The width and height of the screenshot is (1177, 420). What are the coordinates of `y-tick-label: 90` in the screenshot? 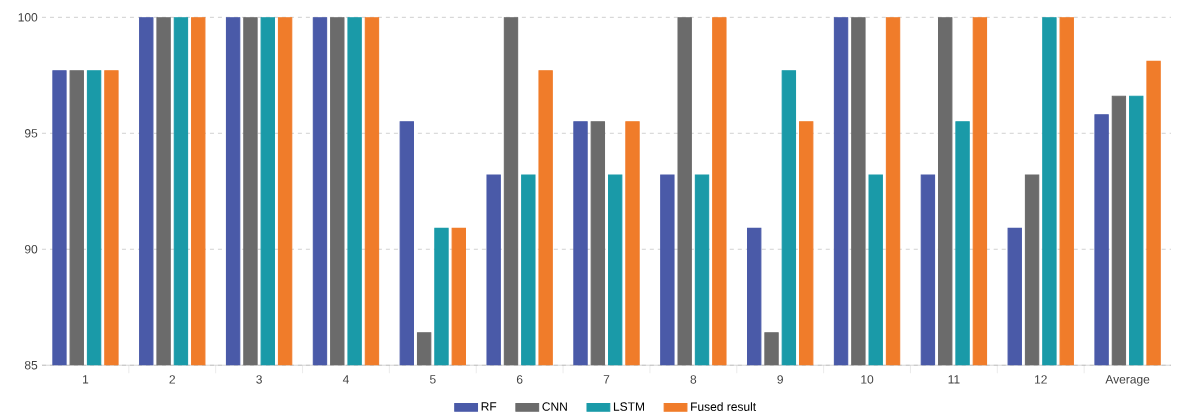 It's located at (31, 249).